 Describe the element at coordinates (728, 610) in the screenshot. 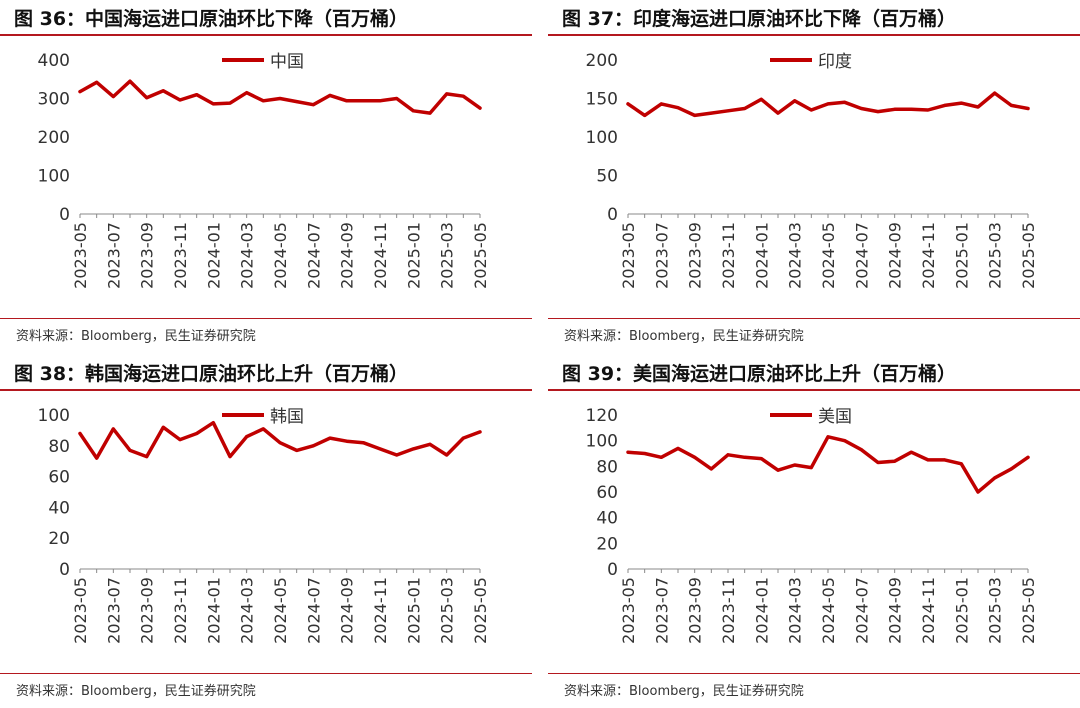

I see `x-tick-label: 2023-11` at that location.